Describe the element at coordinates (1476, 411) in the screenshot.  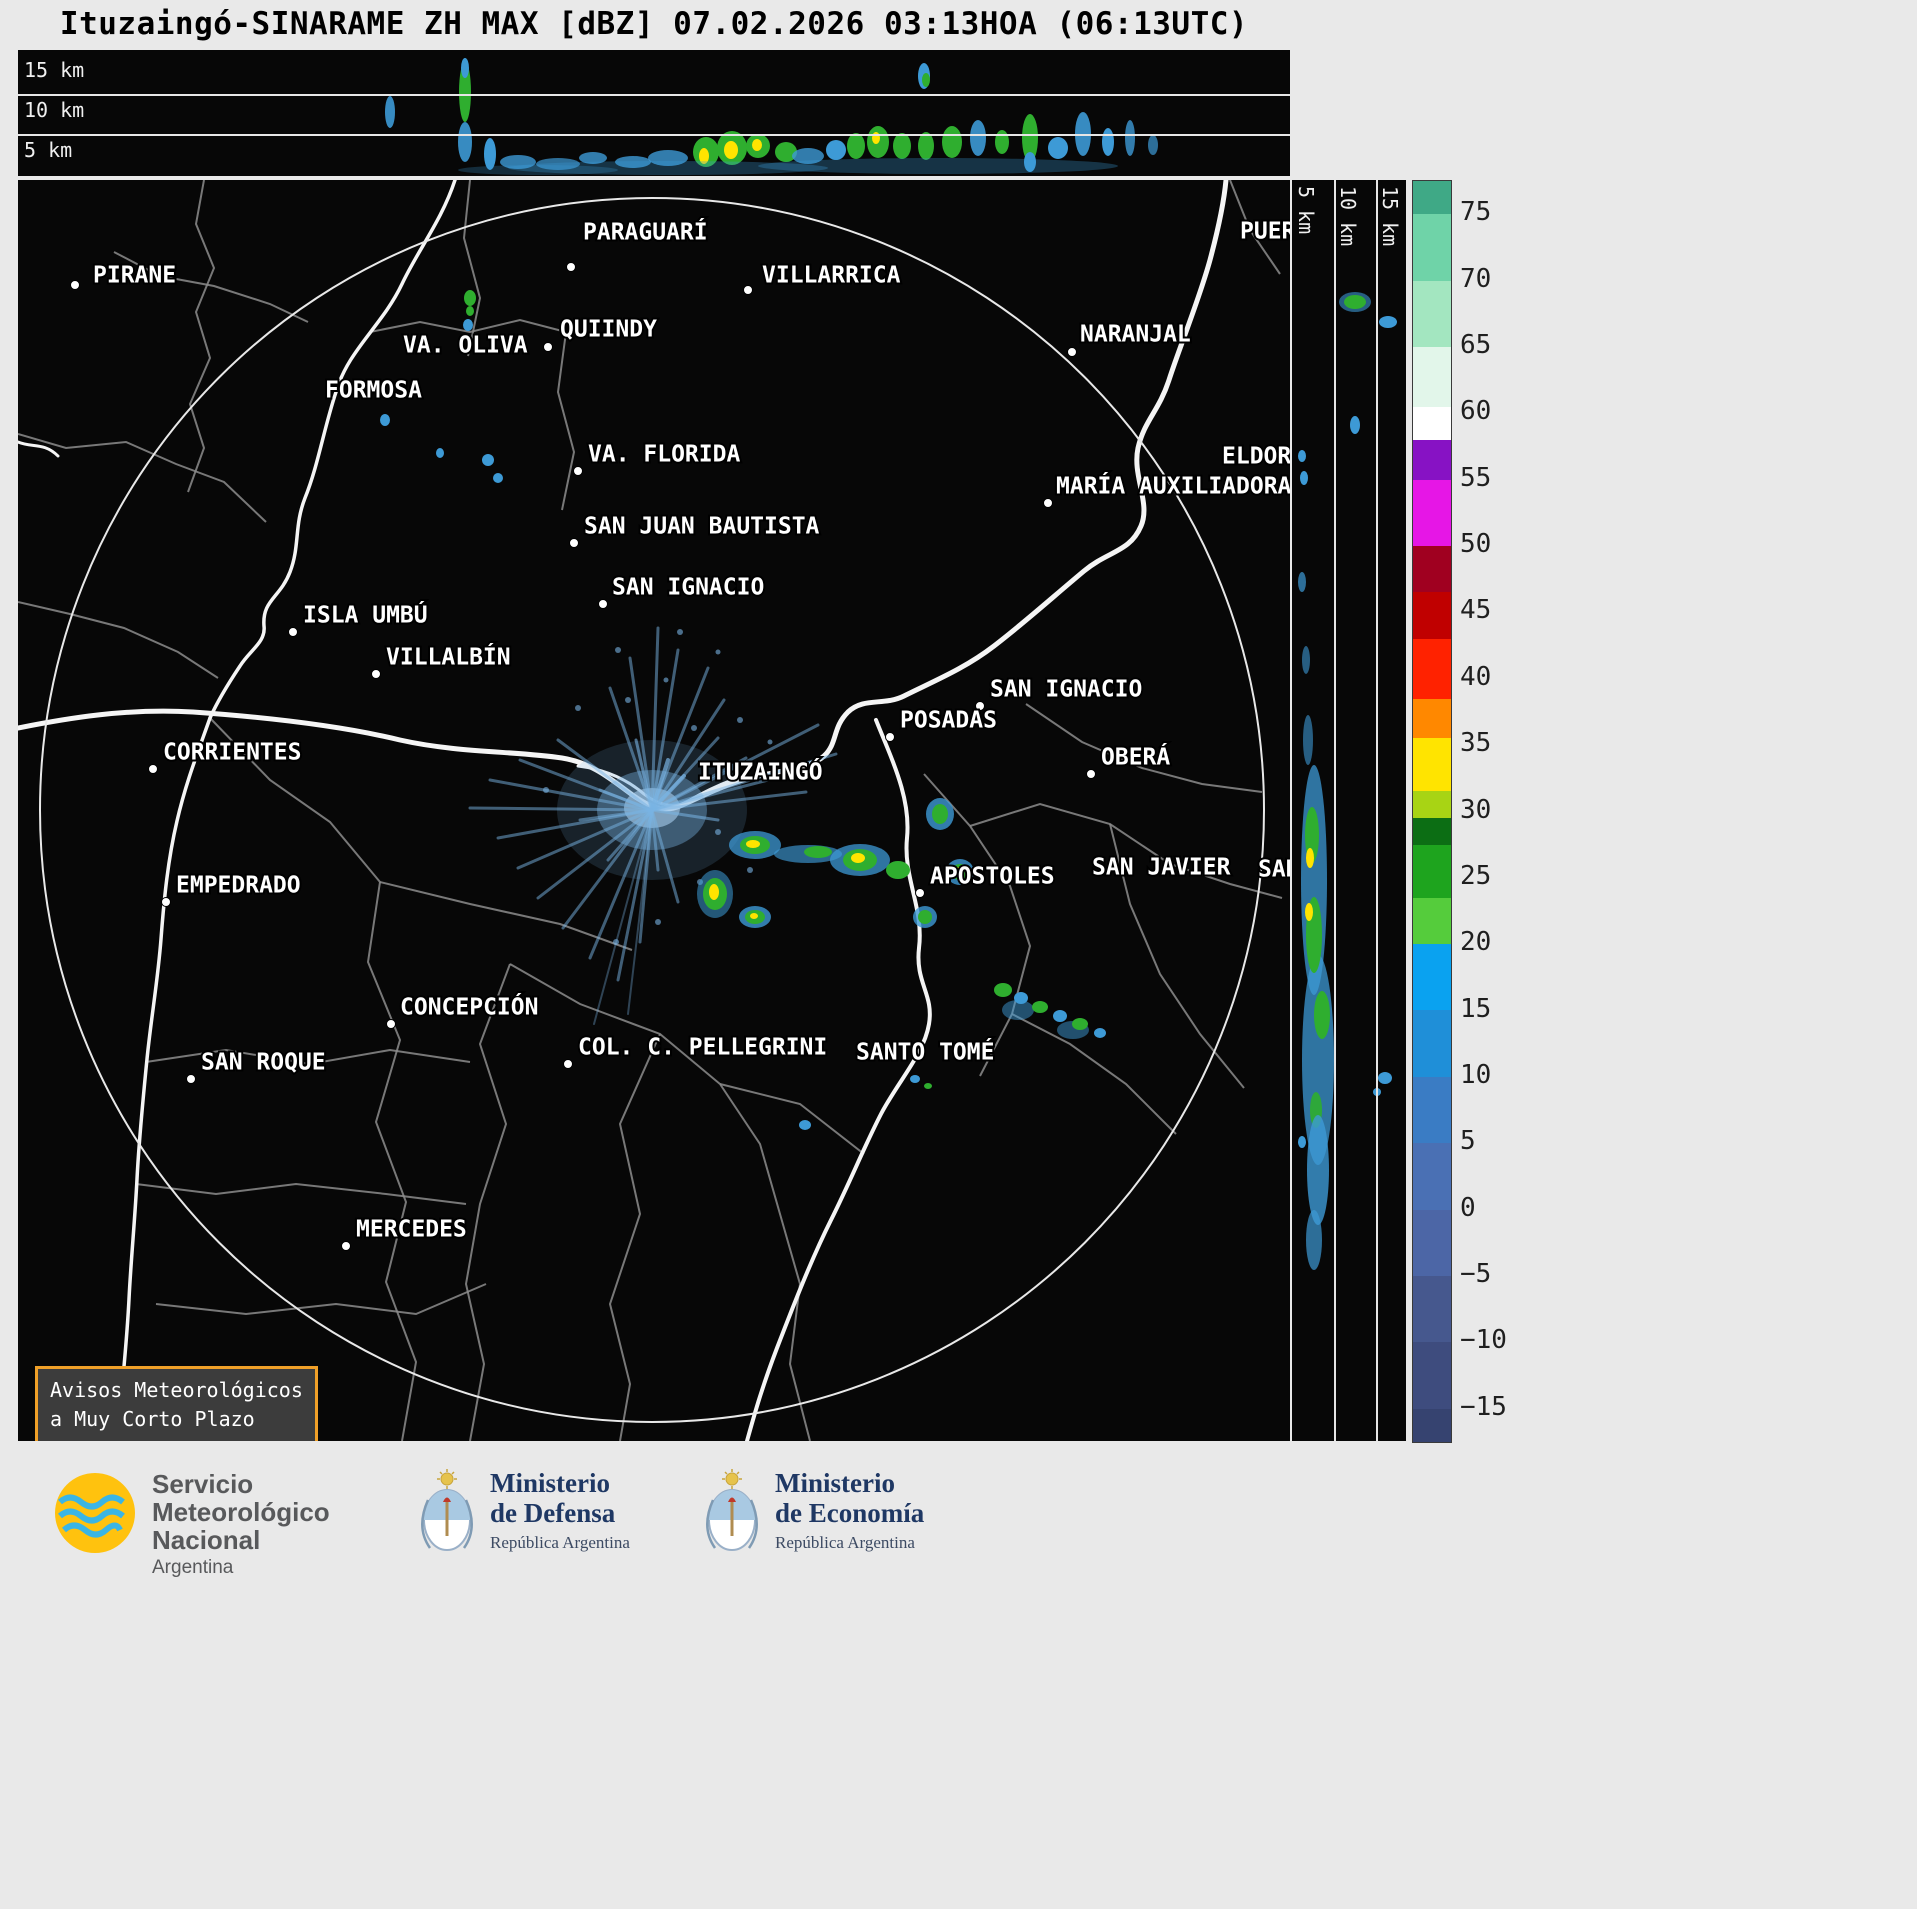
I see `colorbar-tick-label: 60` at that location.